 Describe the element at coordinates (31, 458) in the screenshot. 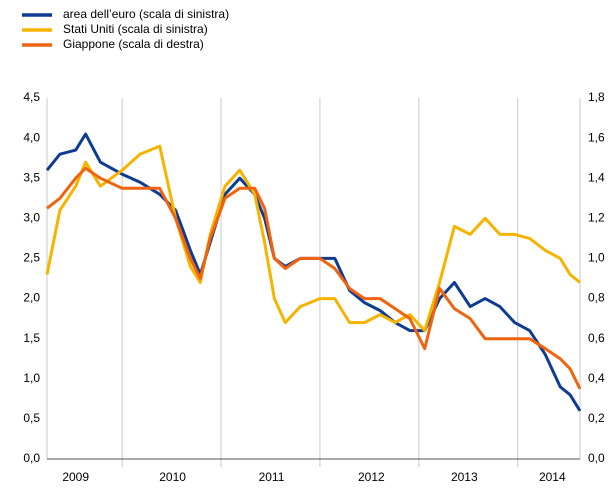

I see `y-tick-label: 0,0` at that location.